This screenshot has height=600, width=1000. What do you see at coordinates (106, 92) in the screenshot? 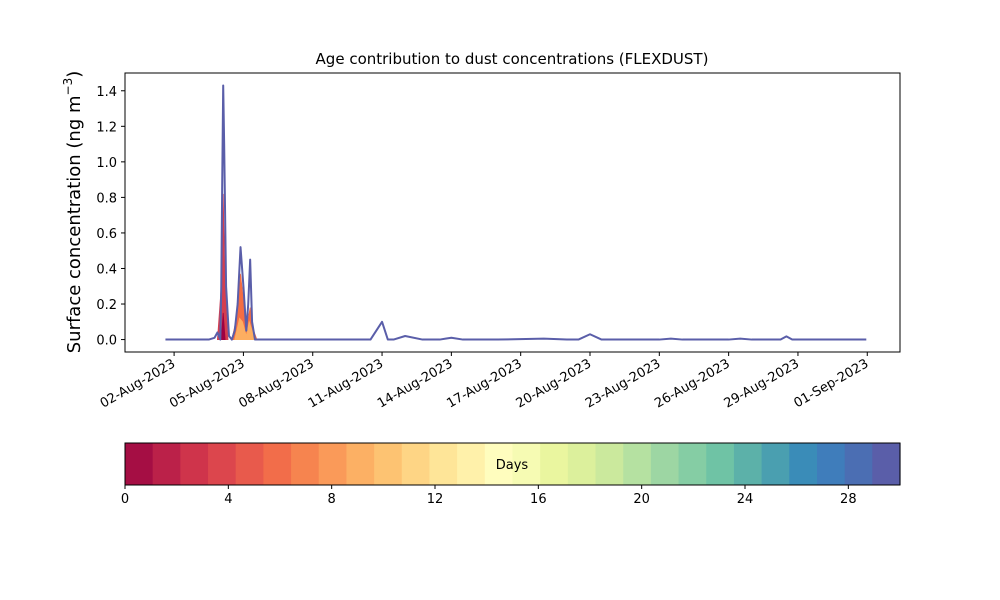
I see `y-tick-label: 1.4` at bounding box center [106, 92].